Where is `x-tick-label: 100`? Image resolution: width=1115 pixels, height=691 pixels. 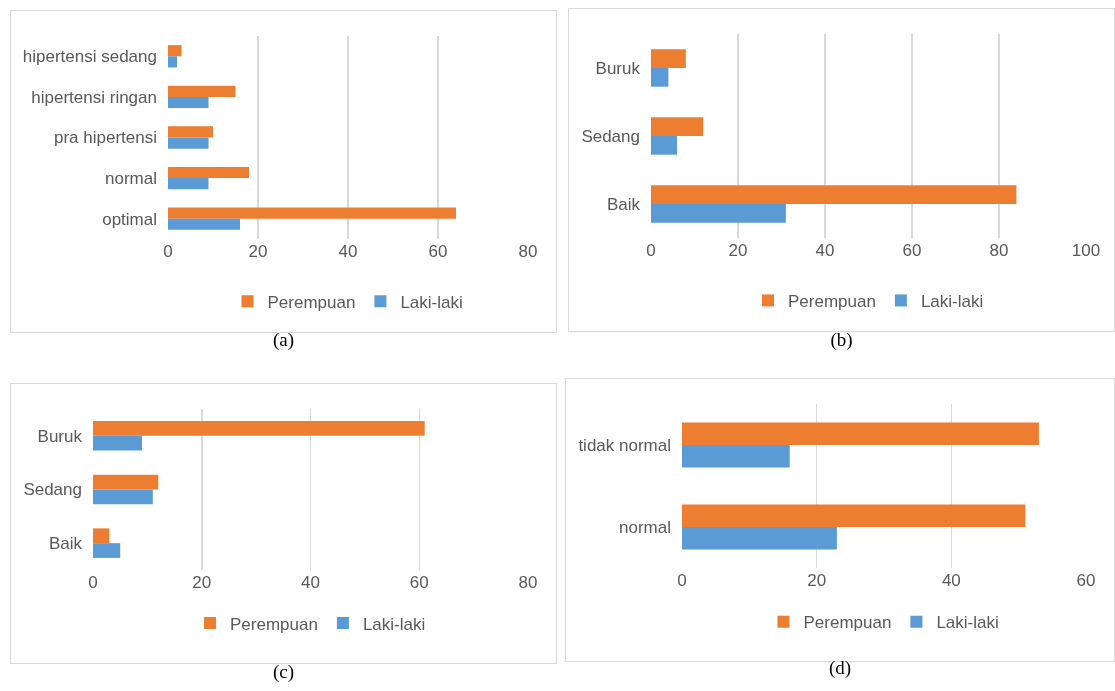
x-tick-label: 100 is located at coordinates (1086, 250).